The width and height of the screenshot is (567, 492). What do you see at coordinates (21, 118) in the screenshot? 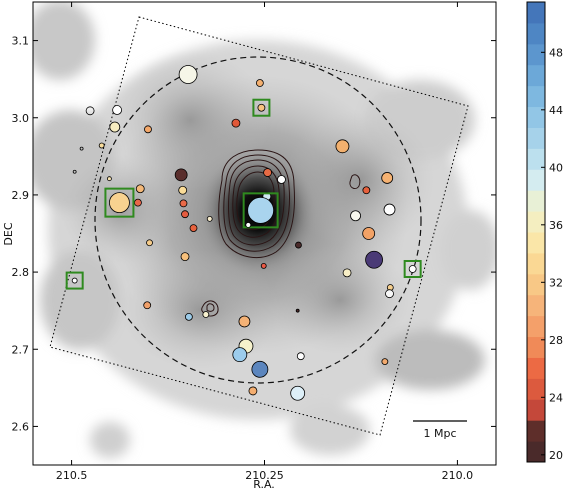
I see `y-tick-label: 3.0` at bounding box center [21, 118].